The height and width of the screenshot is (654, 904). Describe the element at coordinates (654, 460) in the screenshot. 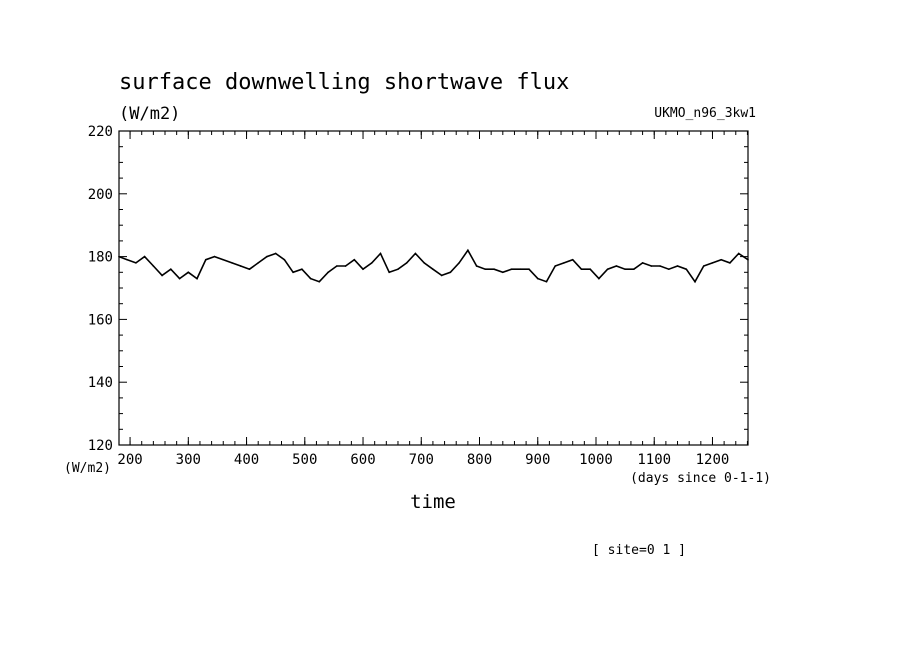

I see `x-tick-label: 1100` at that location.